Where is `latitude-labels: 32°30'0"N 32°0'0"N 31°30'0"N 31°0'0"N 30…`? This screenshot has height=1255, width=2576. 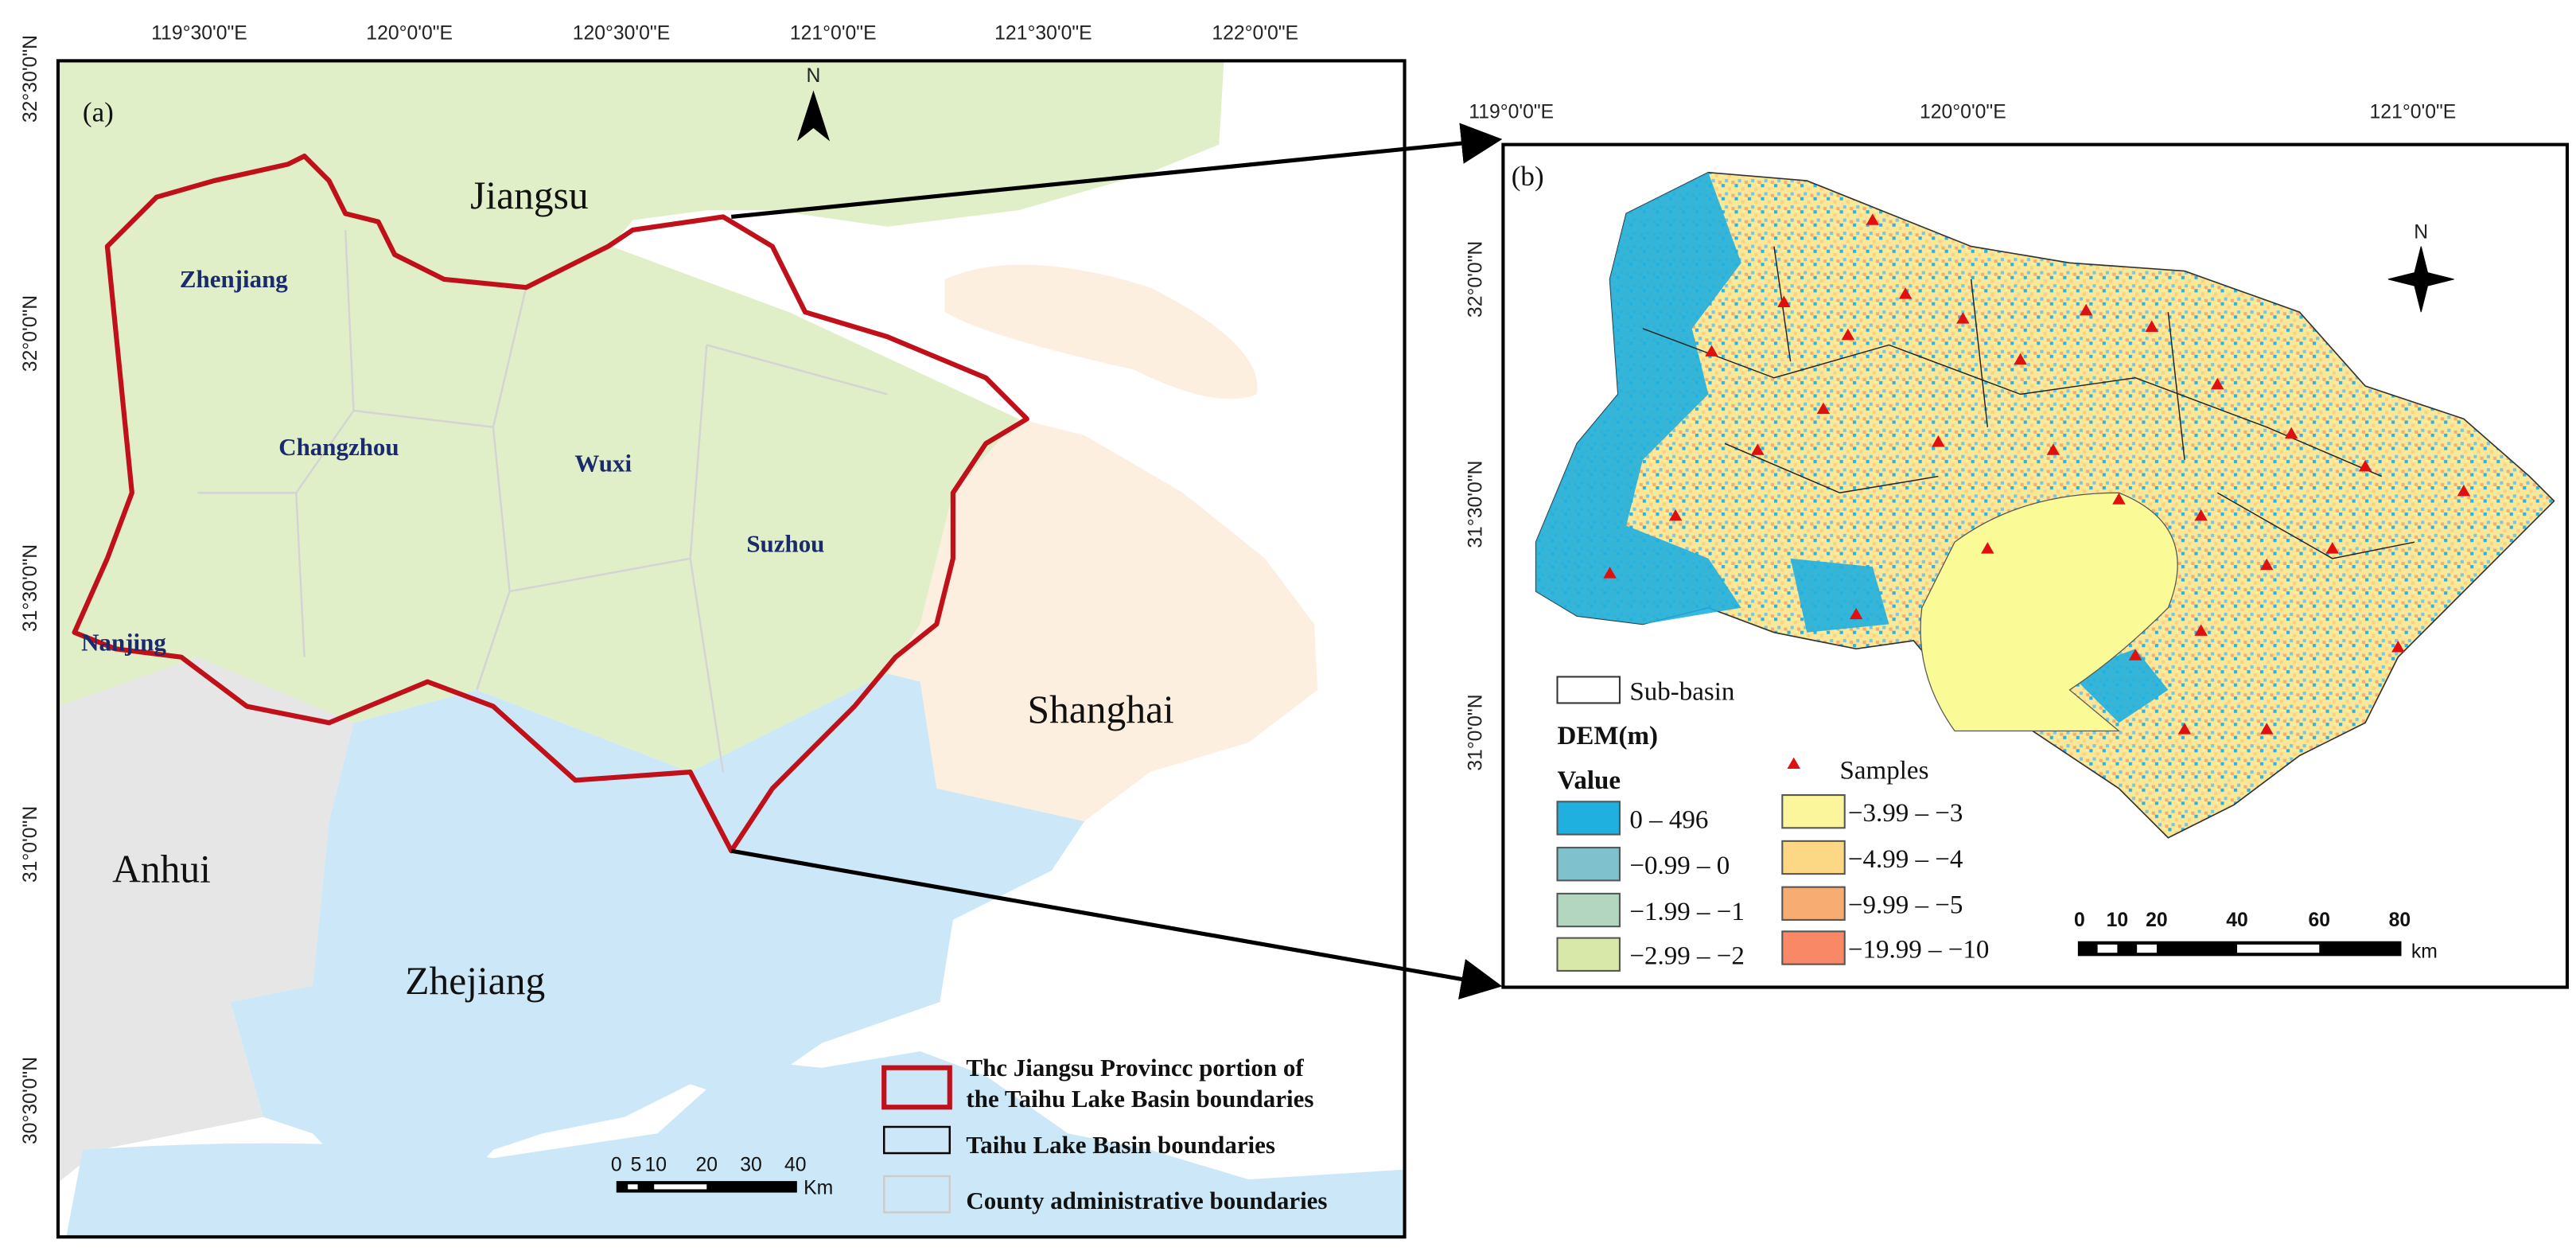
latitude-labels: 32°30'0"N 32°0'0"N 31°30'0"N 31°0'0"N 30… is located at coordinates (31, 590).